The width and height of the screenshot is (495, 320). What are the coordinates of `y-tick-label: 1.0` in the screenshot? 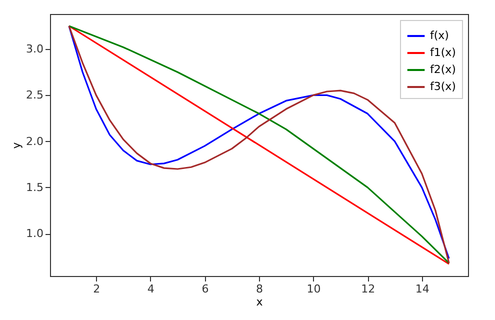 It's located at (35, 233).